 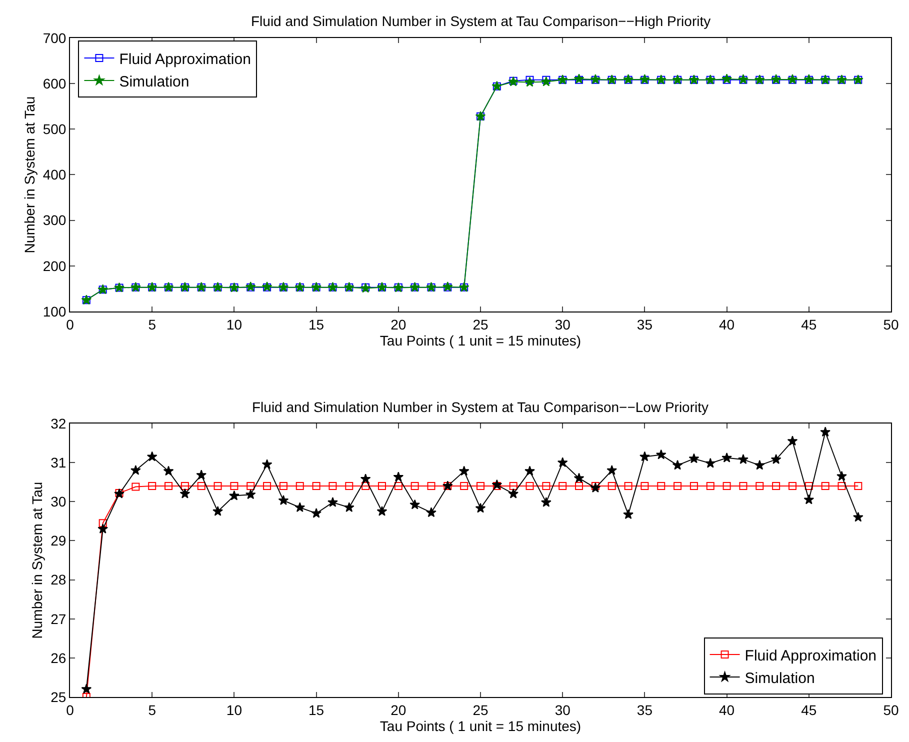 What do you see at coordinates (481, 21) in the screenshot?
I see `chart-title: Fluid and Simulation Number in System at Tau Comparison−−High Priority` at bounding box center [481, 21].